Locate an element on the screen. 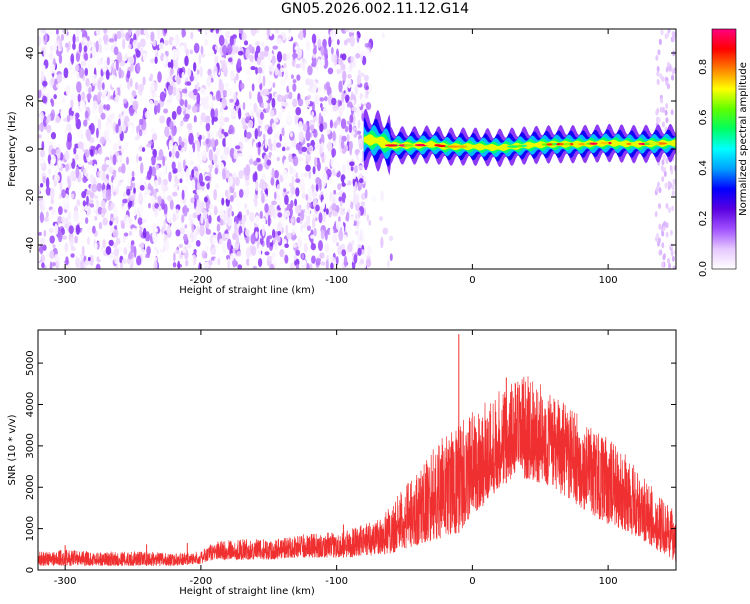 Image resolution: width=750 pixels, height=604 pixels. snr-ytick-label: 2000 is located at coordinates (30, 487).